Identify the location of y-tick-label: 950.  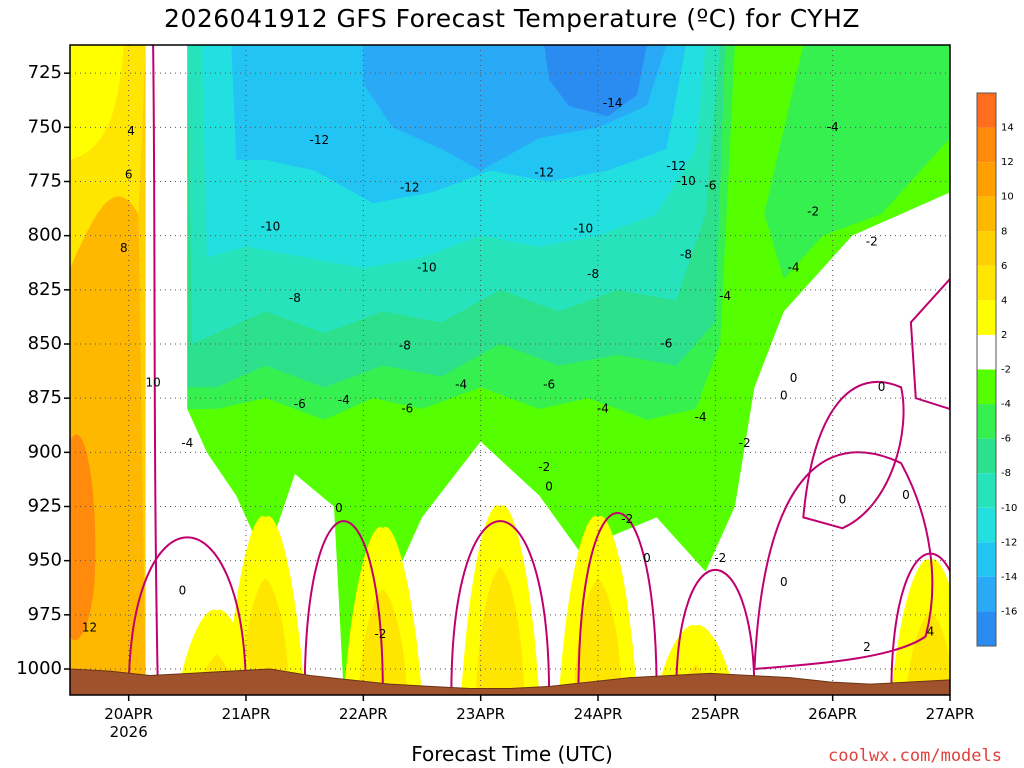
(45, 560).